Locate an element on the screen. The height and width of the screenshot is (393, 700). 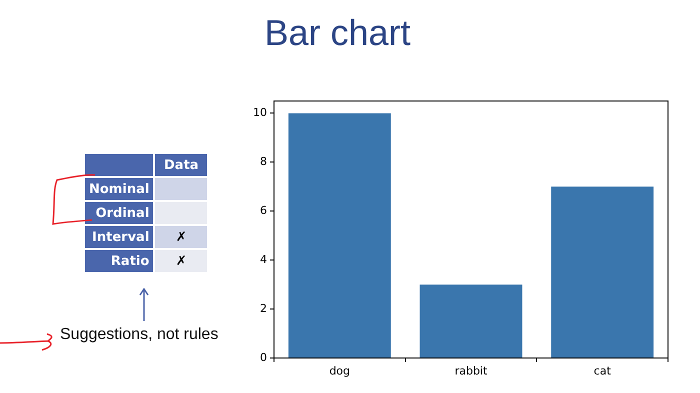
text: Suggestions, not rules is located at coordinates (139, 335).